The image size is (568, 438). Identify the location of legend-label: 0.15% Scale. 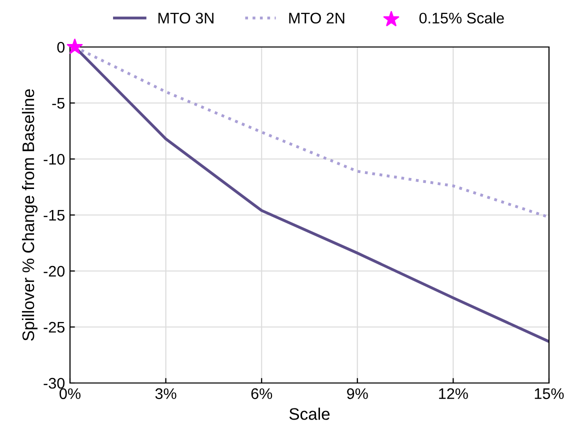
(461, 18).